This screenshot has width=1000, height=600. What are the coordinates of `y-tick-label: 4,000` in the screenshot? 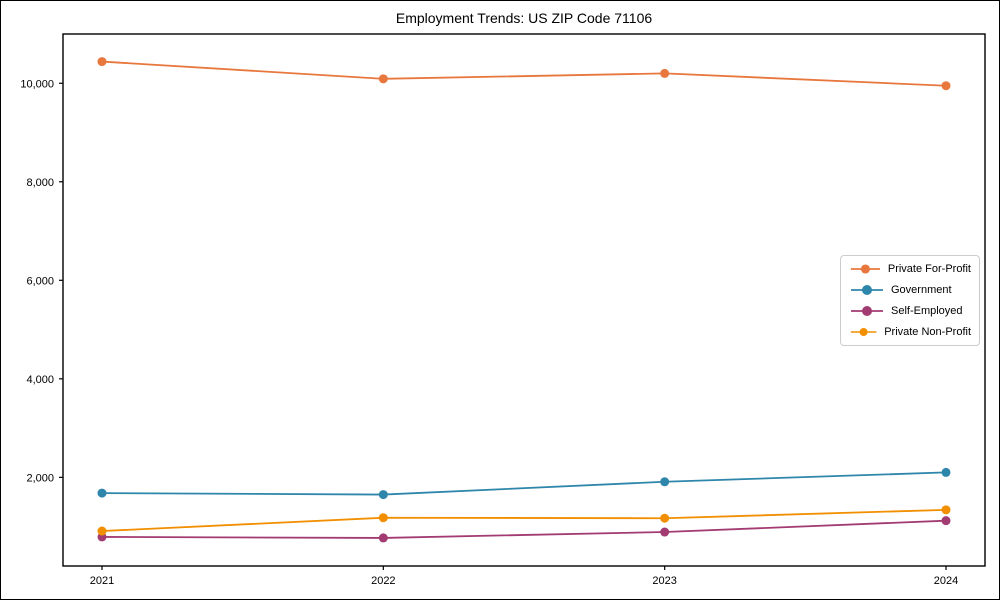 It's located at (40, 380).